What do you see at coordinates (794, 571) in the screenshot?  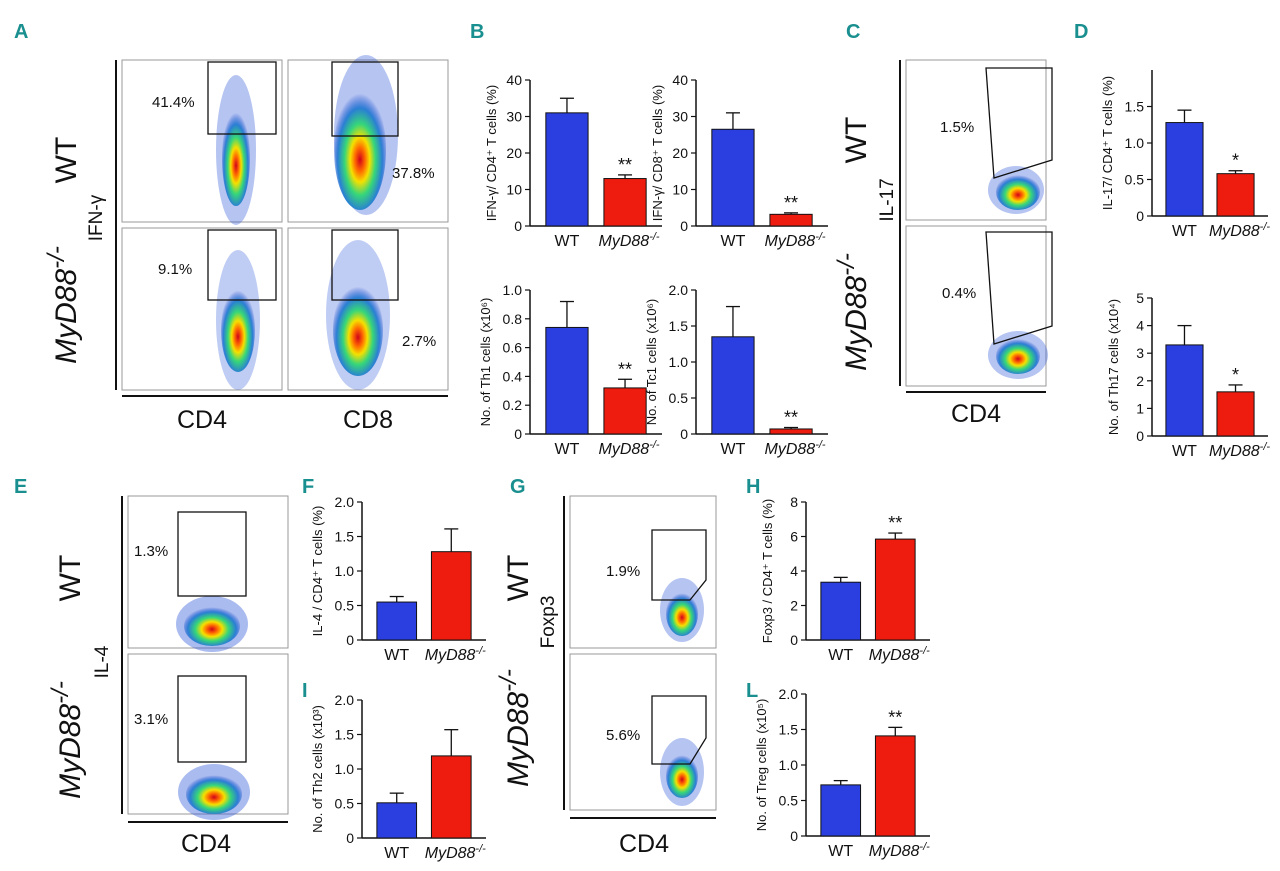 I see `chart-h-tick-label: 4` at bounding box center [794, 571].